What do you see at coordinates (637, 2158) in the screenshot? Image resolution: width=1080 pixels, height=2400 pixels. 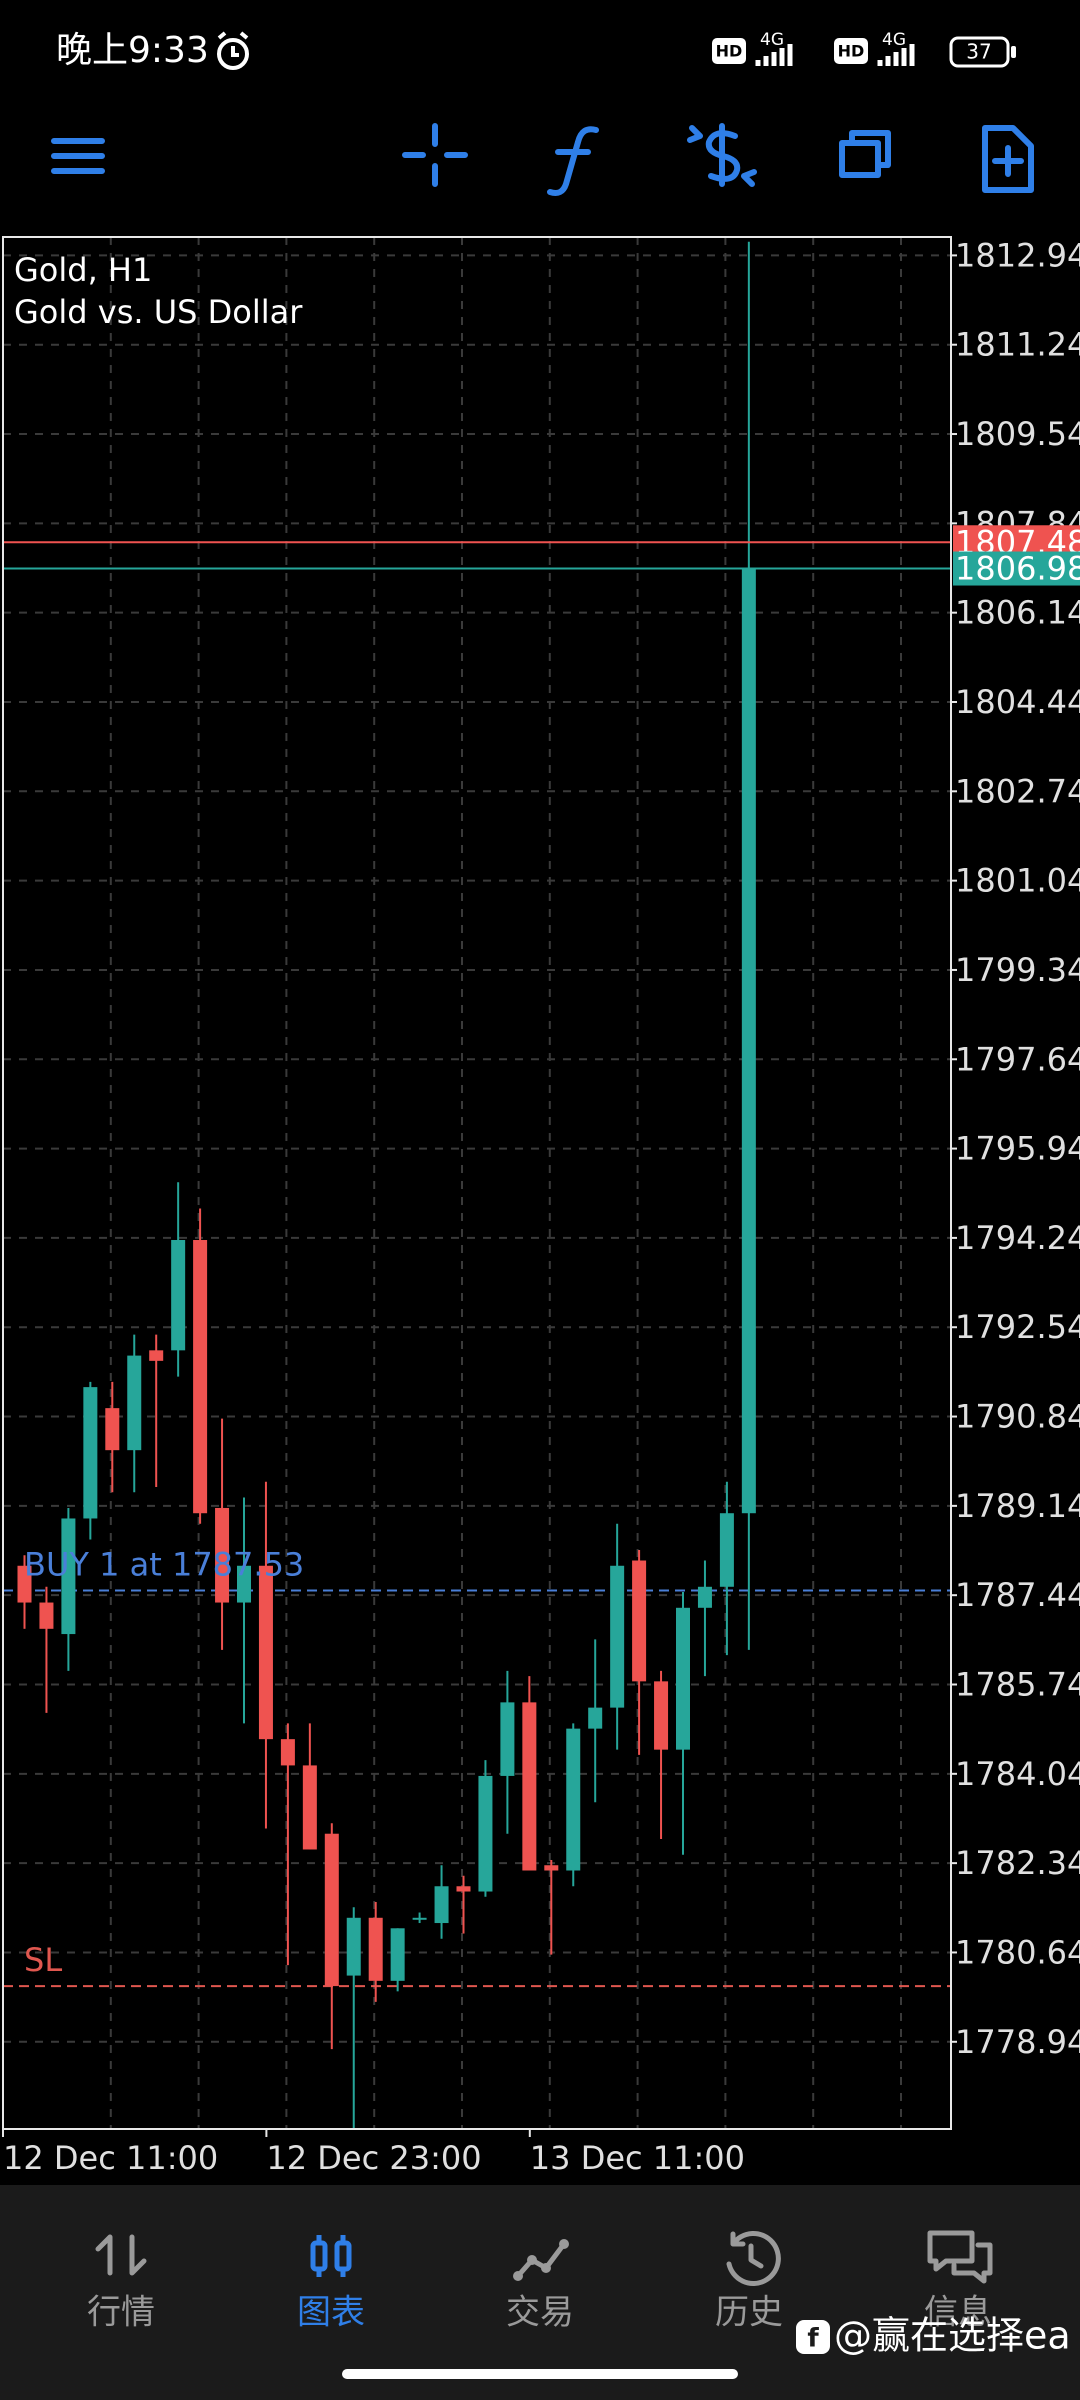 I see `x-tick-label: 13 Dec 11:00` at bounding box center [637, 2158].